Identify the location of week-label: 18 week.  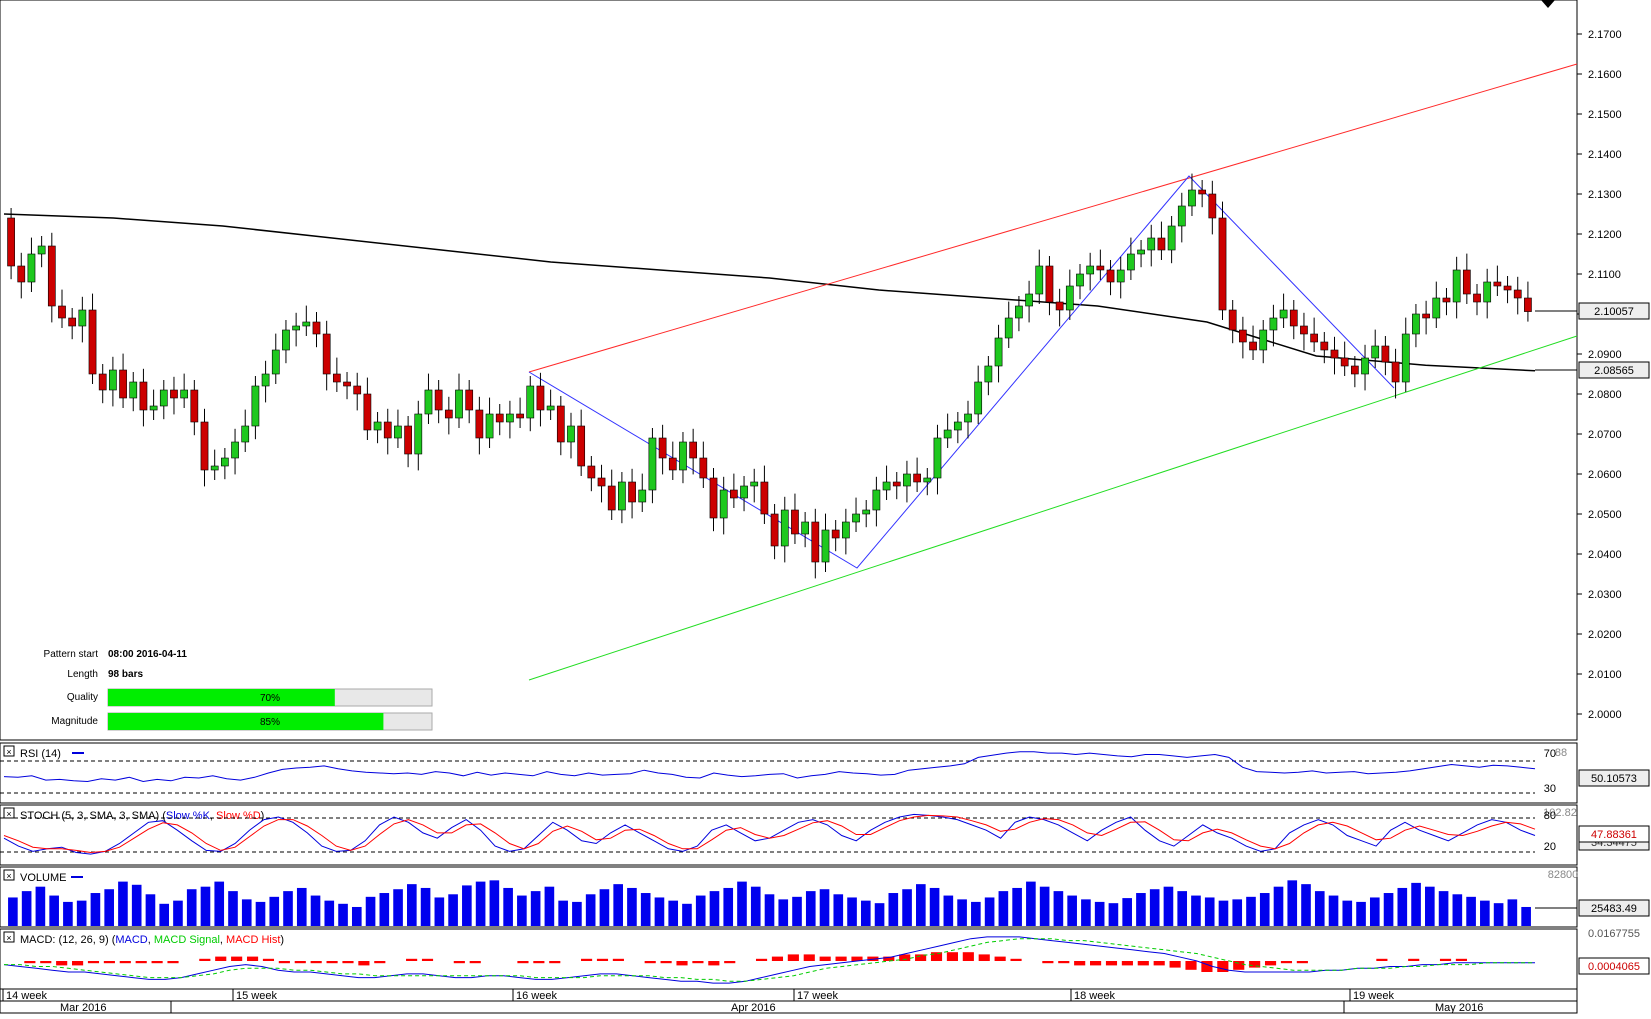
(1094, 996).